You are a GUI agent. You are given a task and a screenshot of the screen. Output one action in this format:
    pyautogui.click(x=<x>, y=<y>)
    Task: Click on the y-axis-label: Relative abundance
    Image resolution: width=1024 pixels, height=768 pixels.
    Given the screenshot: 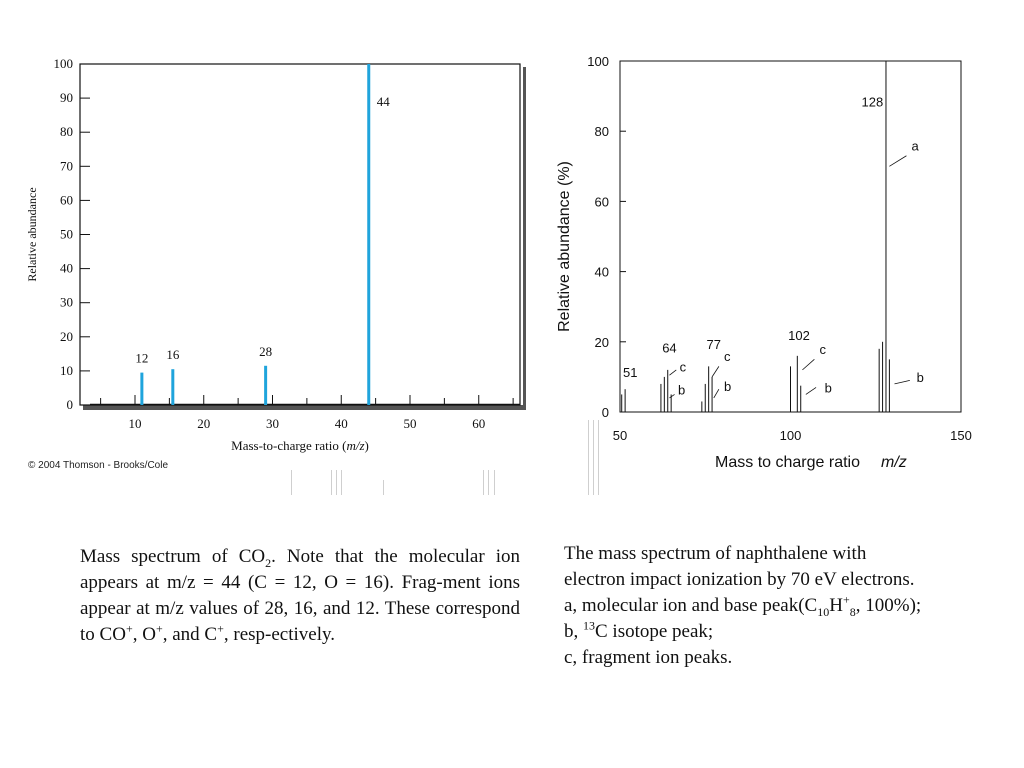 What is the action you would take?
    pyautogui.click(x=32, y=234)
    